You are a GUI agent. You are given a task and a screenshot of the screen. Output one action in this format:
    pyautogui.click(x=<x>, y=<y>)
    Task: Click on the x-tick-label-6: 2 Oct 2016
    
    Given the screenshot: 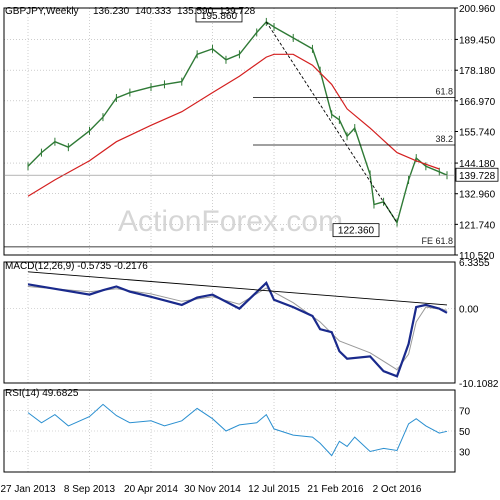 What is the action you would take?
    pyautogui.click(x=397, y=489)
    